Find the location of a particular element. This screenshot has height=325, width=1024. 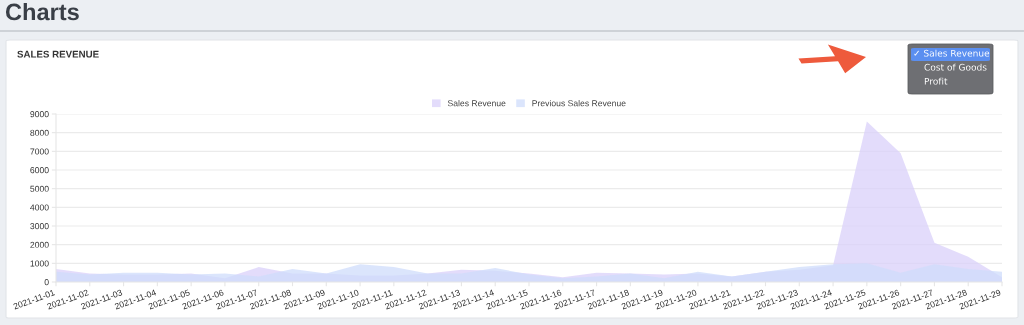

y-tick-label: 4000 is located at coordinates (39, 207).